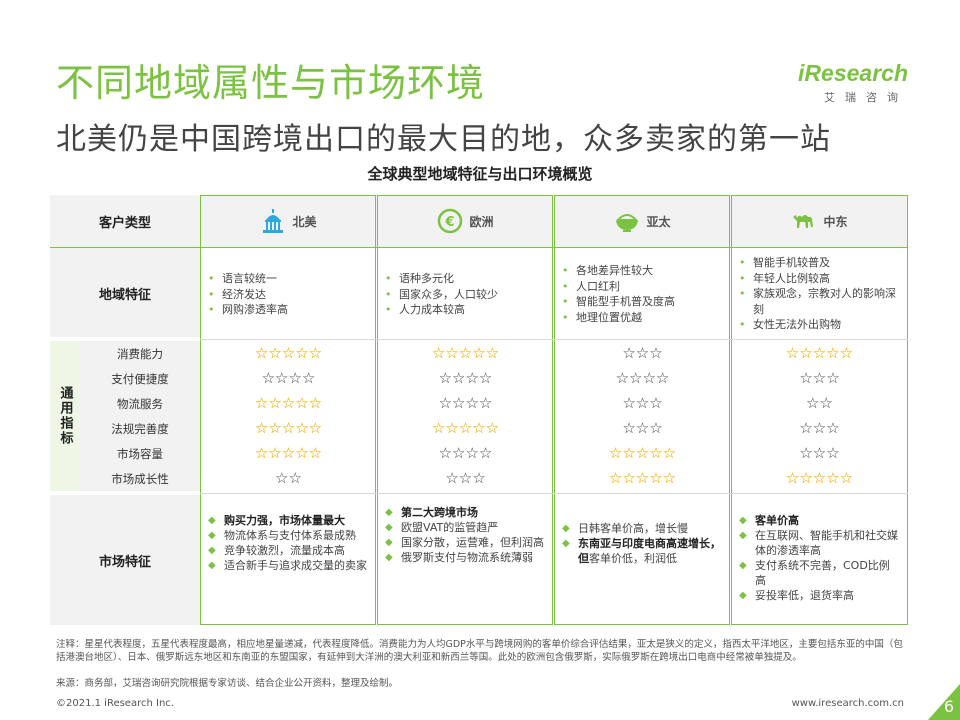 Image resolution: width=960 pixels, height=720 pixels. I want to click on page-number-badge: 6, so click(944, 702).